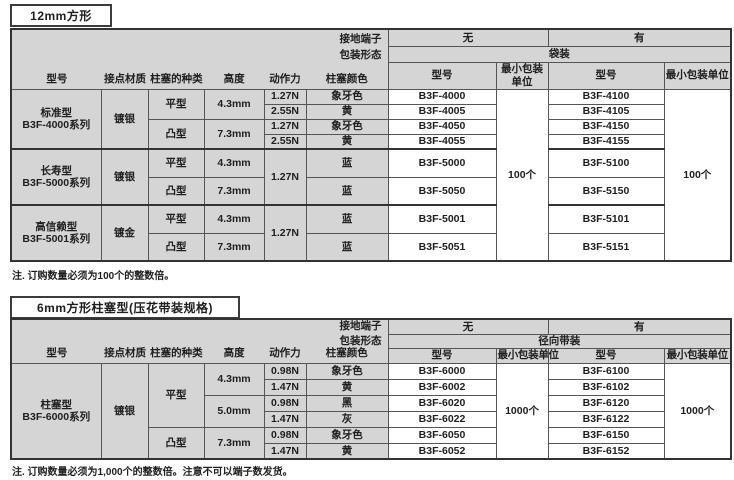  I want to click on cell-series-name: 长寿型 B3F-5000系列, so click(56, 177).